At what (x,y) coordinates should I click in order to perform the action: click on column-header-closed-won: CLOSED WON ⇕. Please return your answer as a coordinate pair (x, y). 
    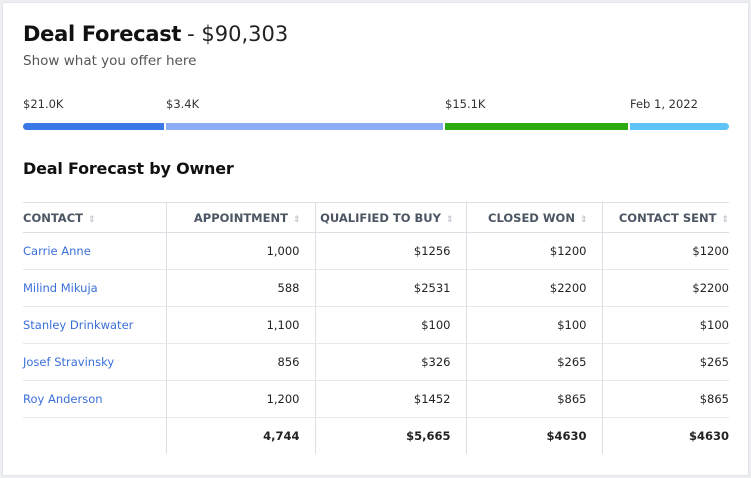
    Looking at the image, I should click on (533, 217).